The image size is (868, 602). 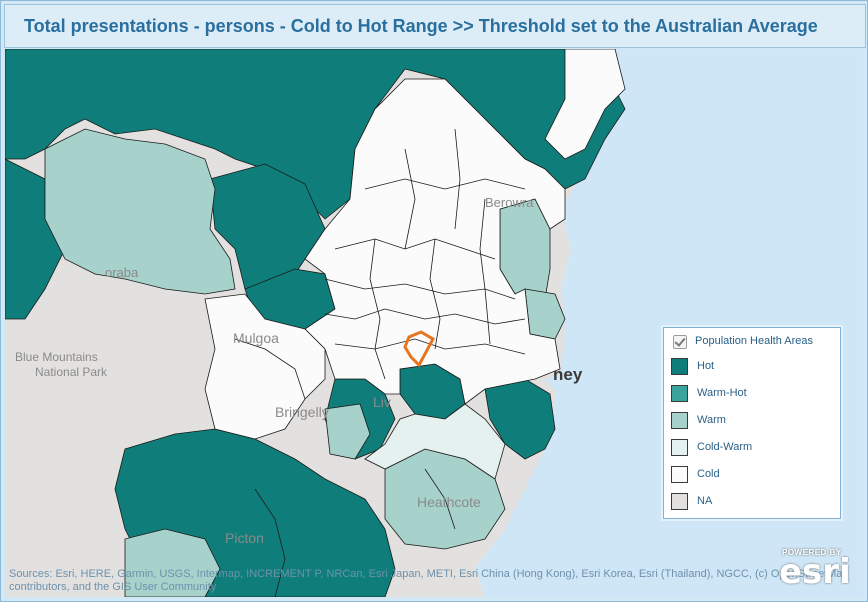 What do you see at coordinates (815, 572) in the screenshot?
I see `esri-wordmark: esri` at bounding box center [815, 572].